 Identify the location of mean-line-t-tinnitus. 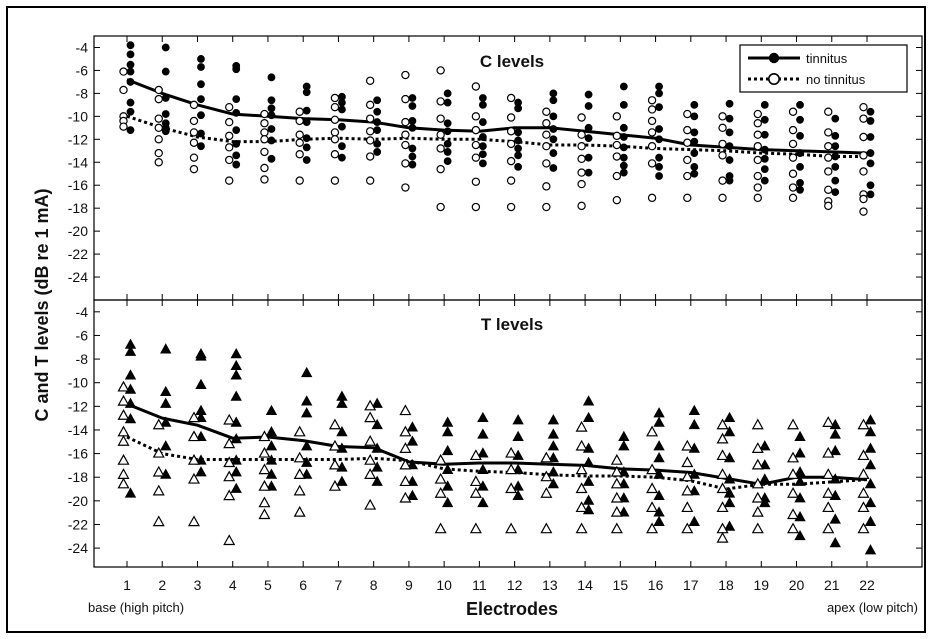
(497, 444).